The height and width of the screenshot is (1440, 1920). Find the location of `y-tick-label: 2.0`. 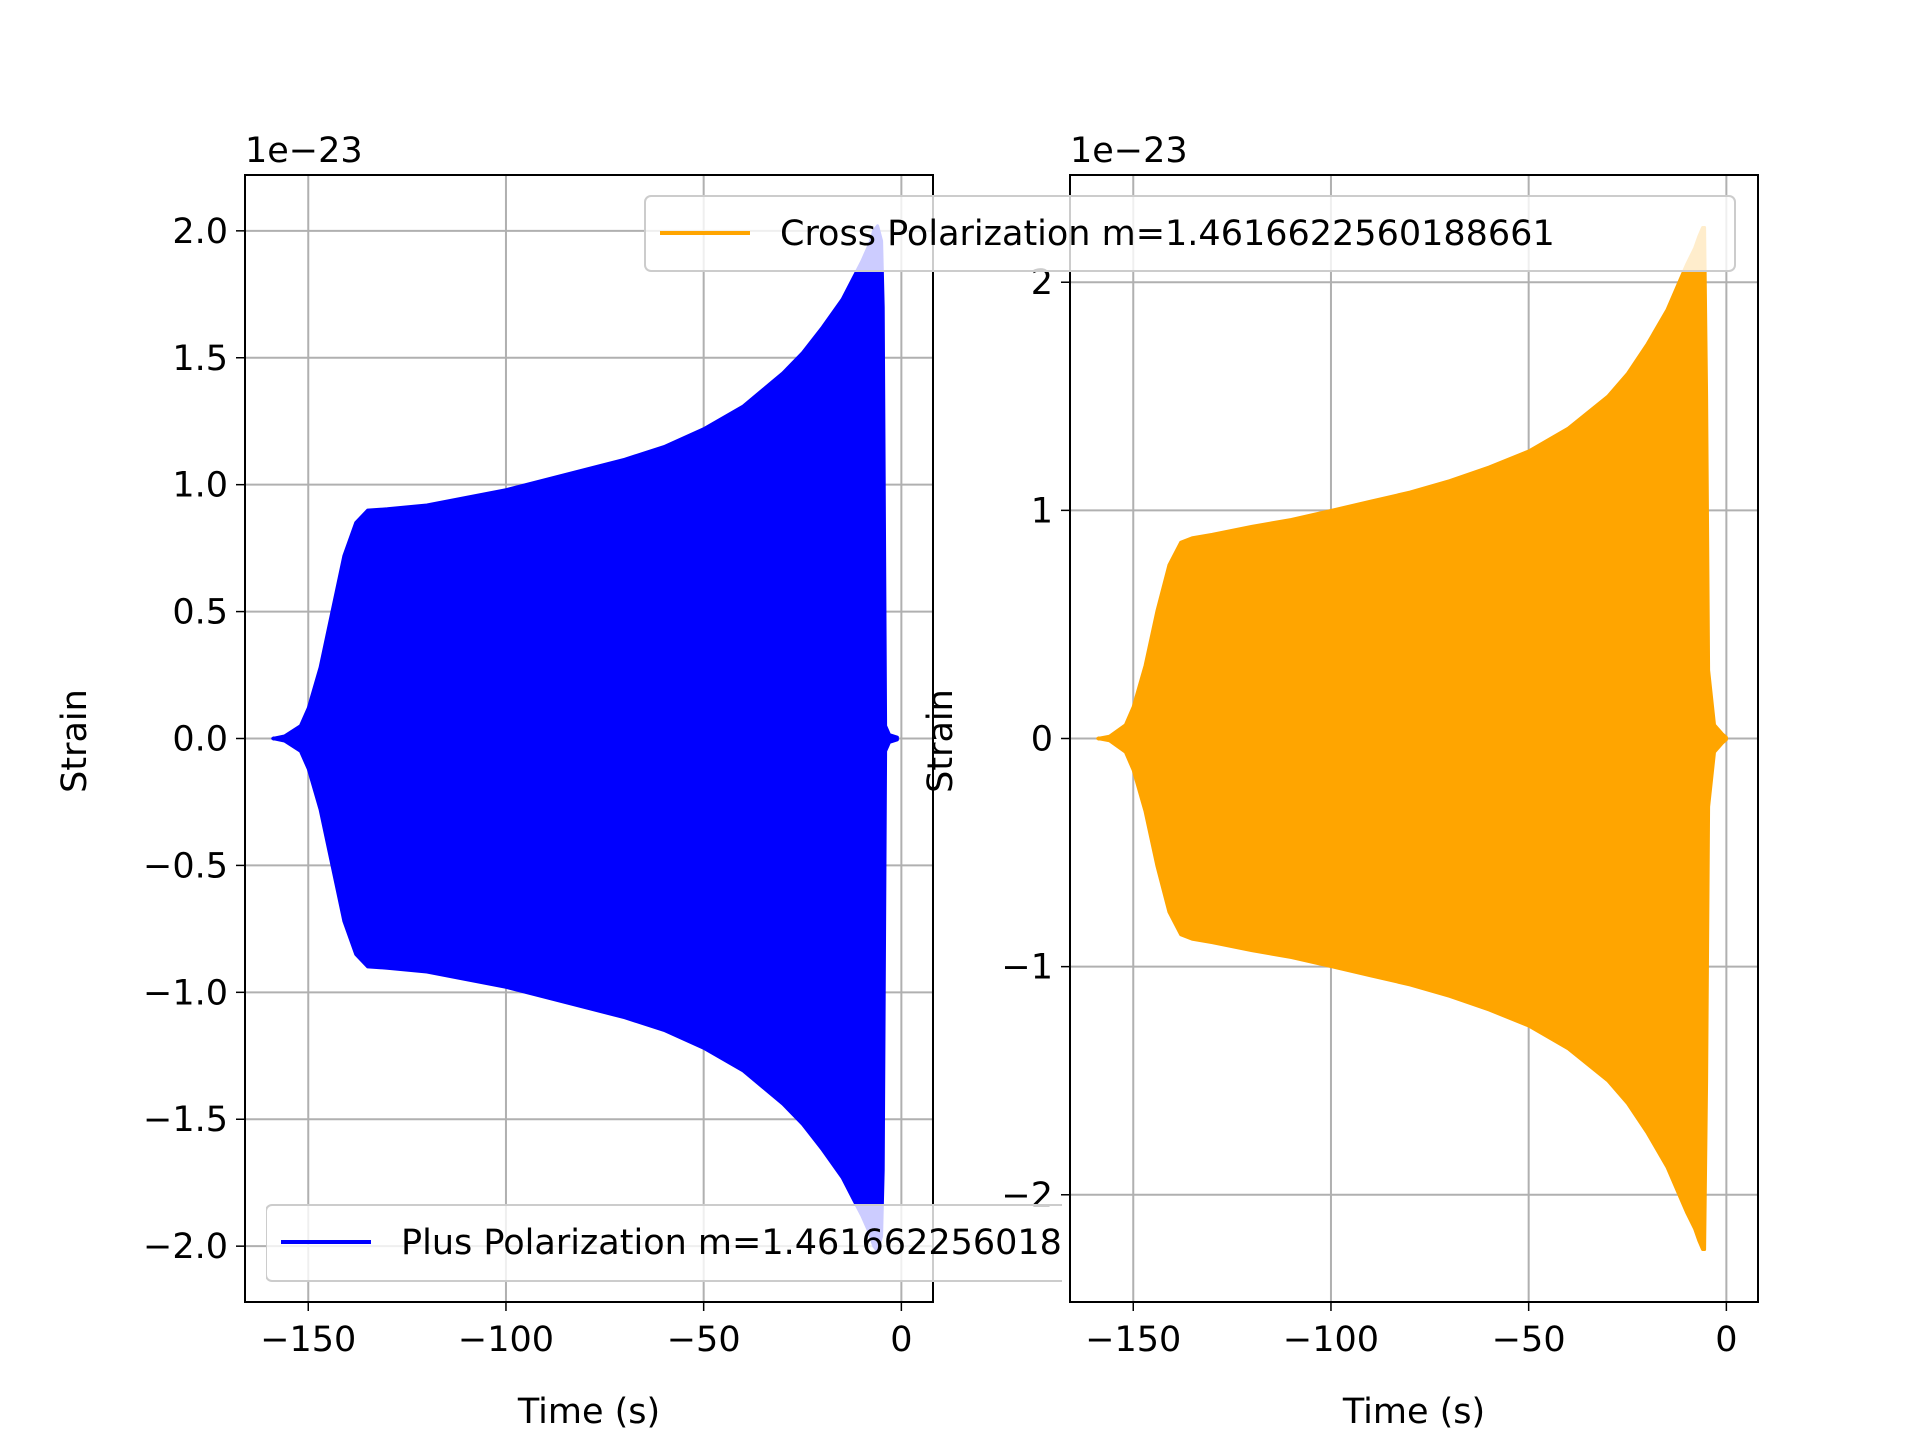

y-tick-label: 2.0 is located at coordinates (200, 232).